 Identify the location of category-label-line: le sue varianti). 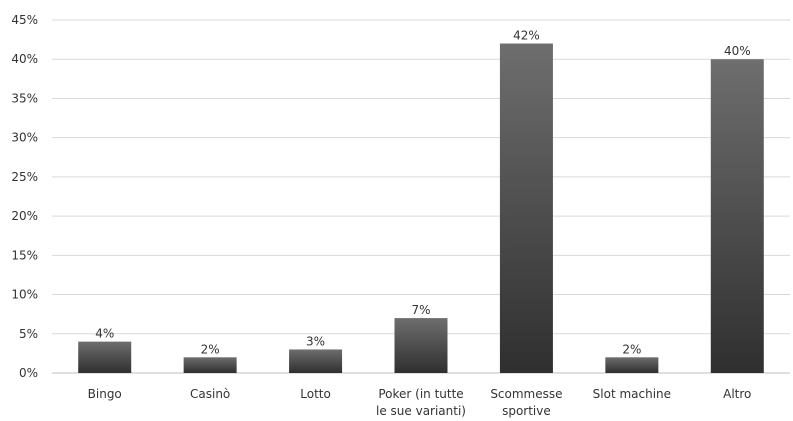
(421, 411).